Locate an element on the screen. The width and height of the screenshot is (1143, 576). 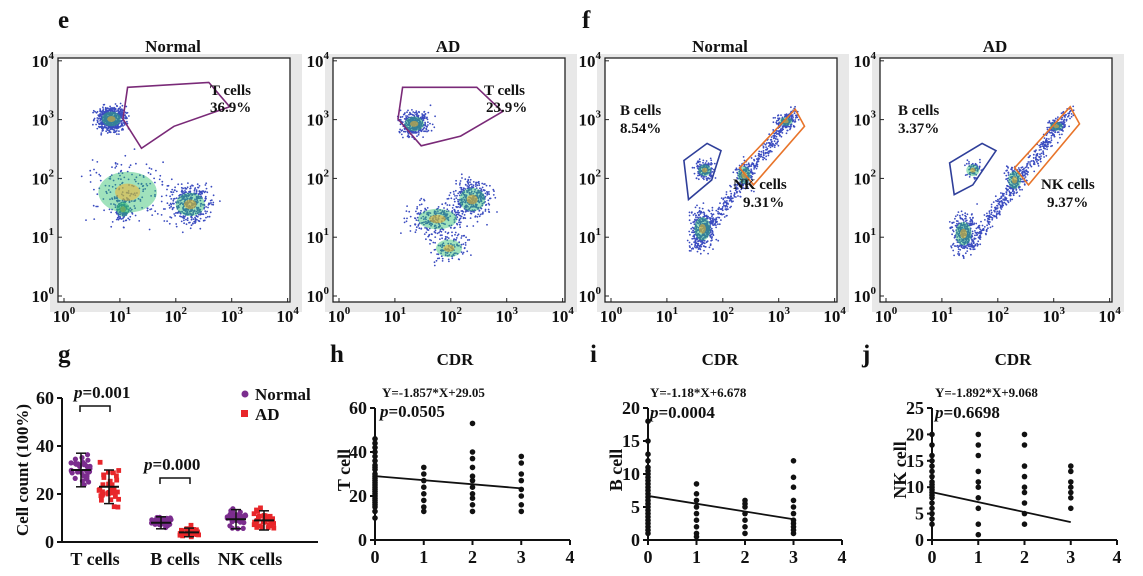
x-tick-label: 10¹ is located at coordinates (120, 315).